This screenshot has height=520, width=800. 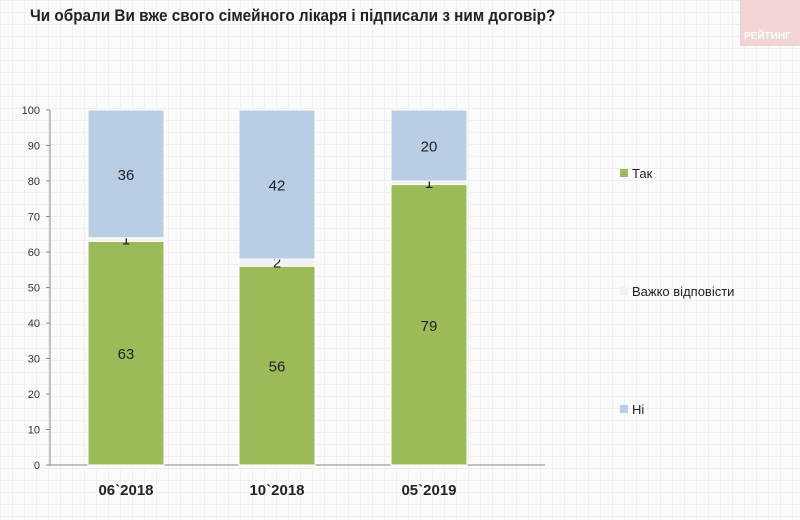 What do you see at coordinates (34, 395) in the screenshot?
I see `y-tick-label: 20` at bounding box center [34, 395].